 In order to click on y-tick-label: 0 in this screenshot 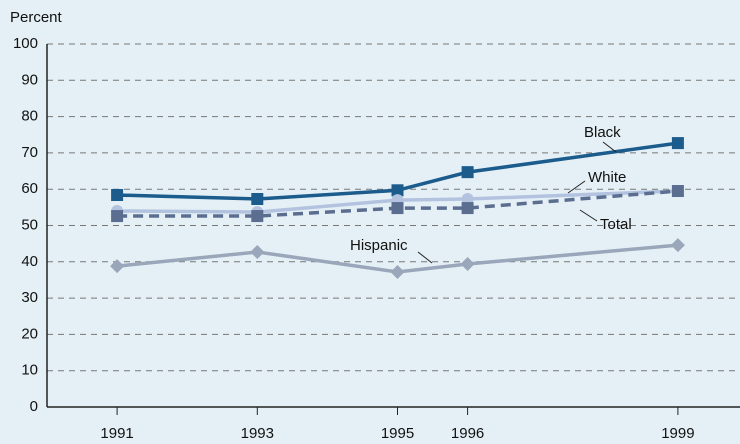, I will do `click(34, 406)`.